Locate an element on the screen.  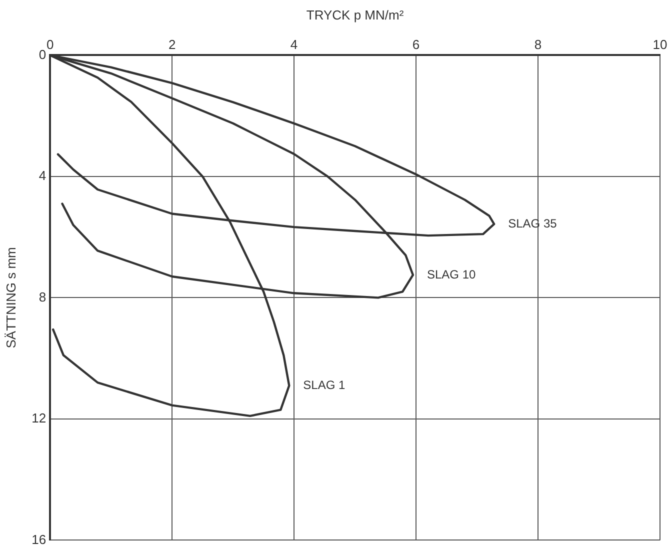
x-tick-label: 6 is located at coordinates (416, 44).